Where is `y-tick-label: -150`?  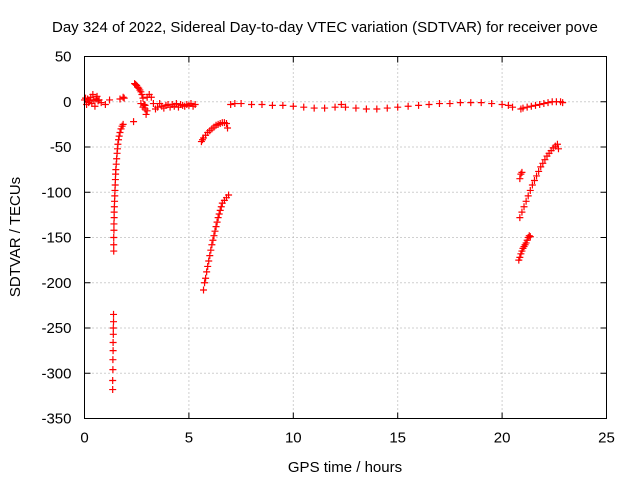 y-tick-label: -150 is located at coordinates (56, 238).